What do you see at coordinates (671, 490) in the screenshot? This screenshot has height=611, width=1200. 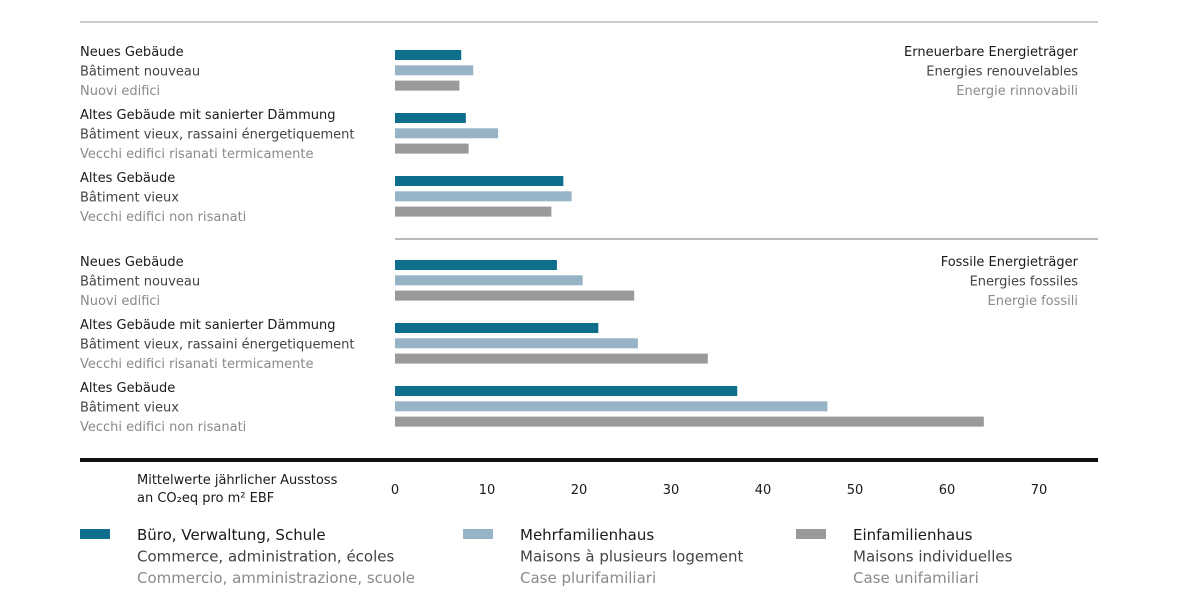 I see `x-tick-label: 30` at bounding box center [671, 490].